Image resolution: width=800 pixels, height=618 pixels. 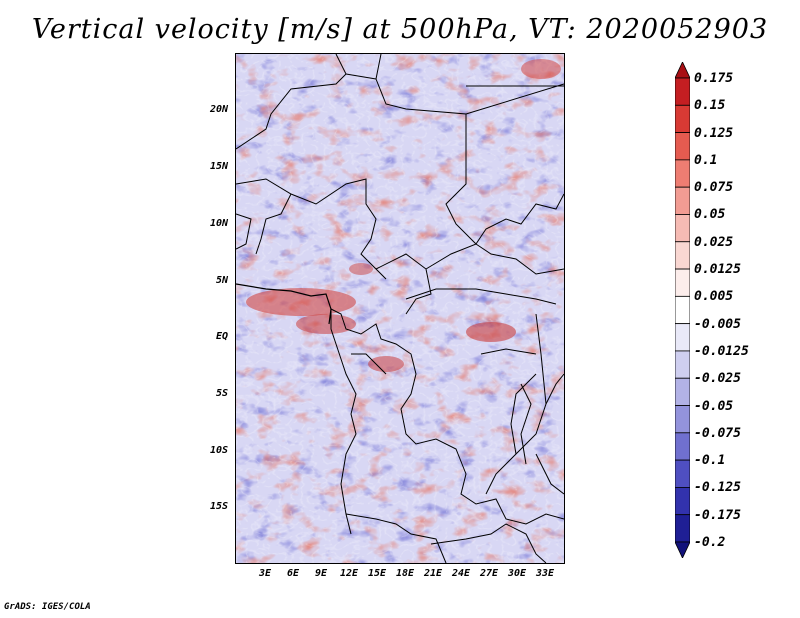 I want to click on colorbar-label: 0.0125, so click(x=717, y=270).